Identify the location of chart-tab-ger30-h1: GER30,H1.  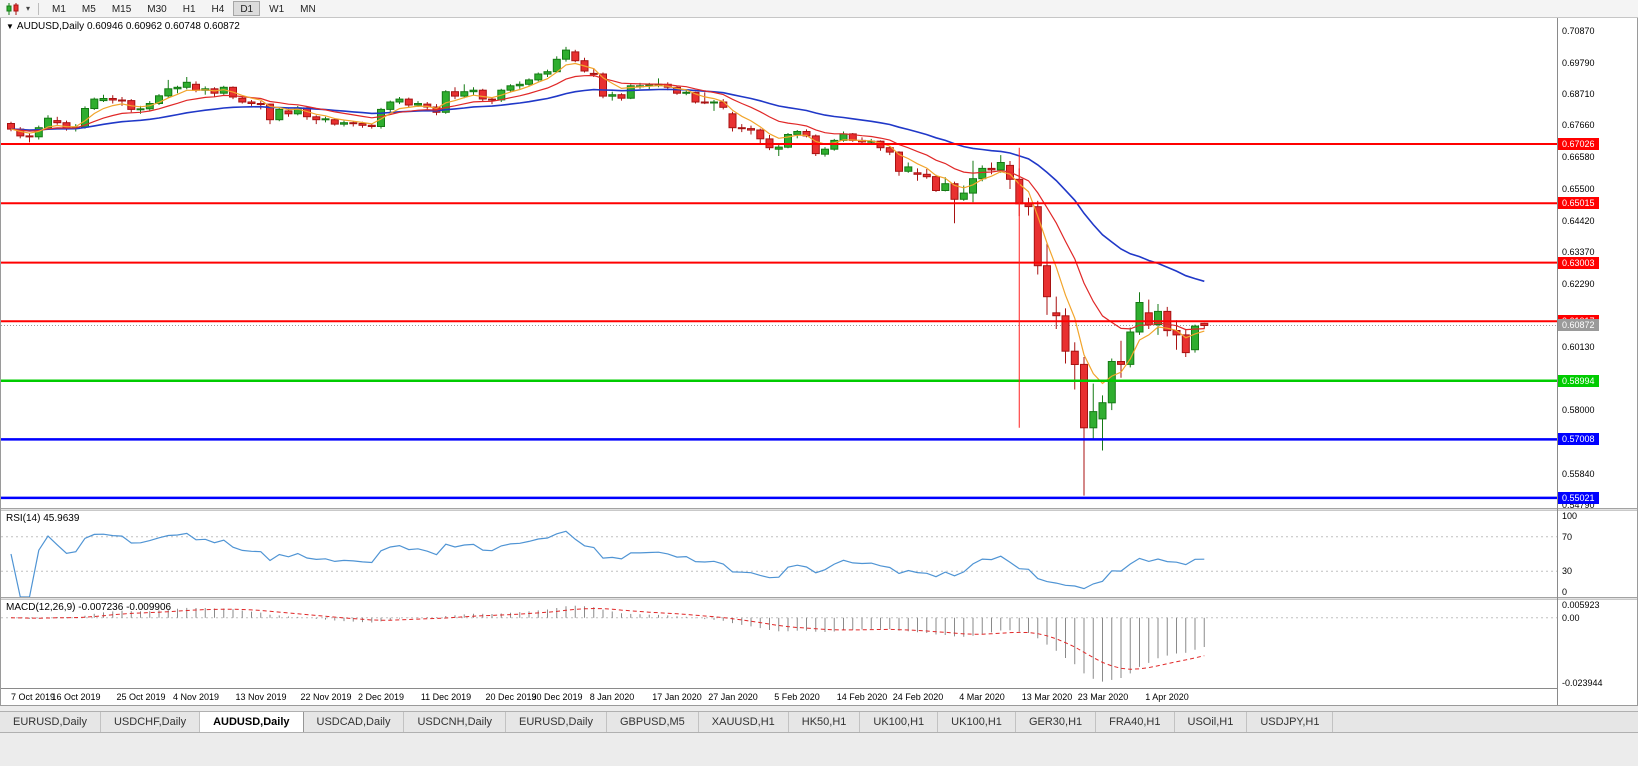
(1056, 722).